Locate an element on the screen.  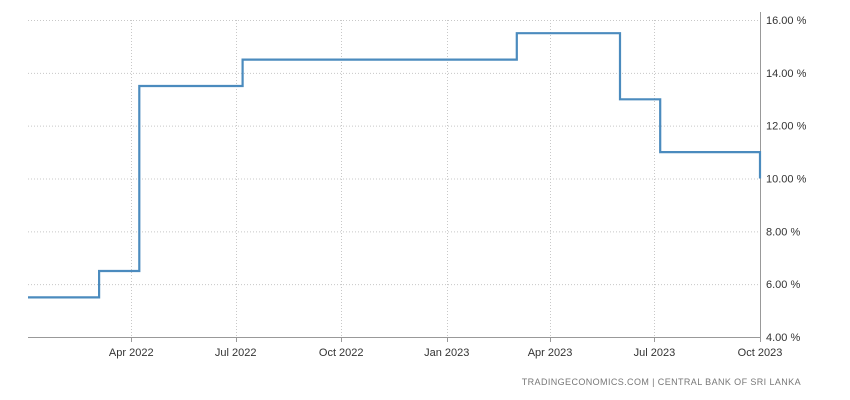
y-tick-label: 12.00 % is located at coordinates (786, 127).